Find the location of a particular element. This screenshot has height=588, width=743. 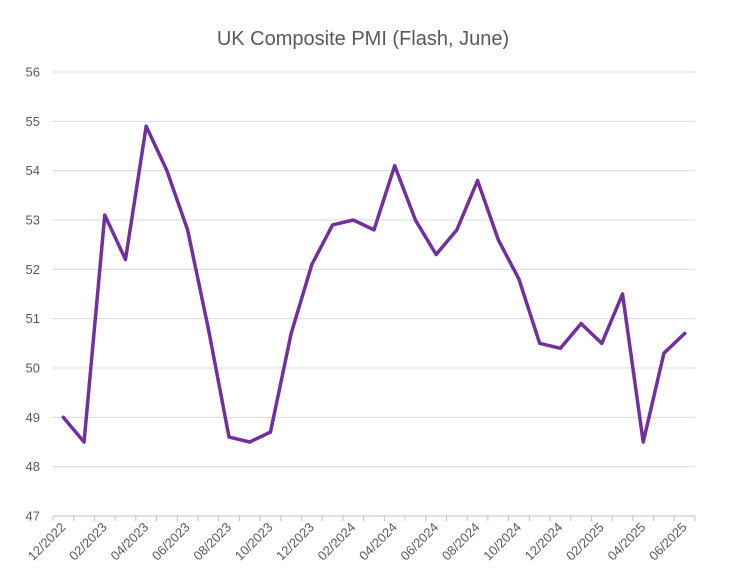

y-tick-label: 54 is located at coordinates (33, 170).